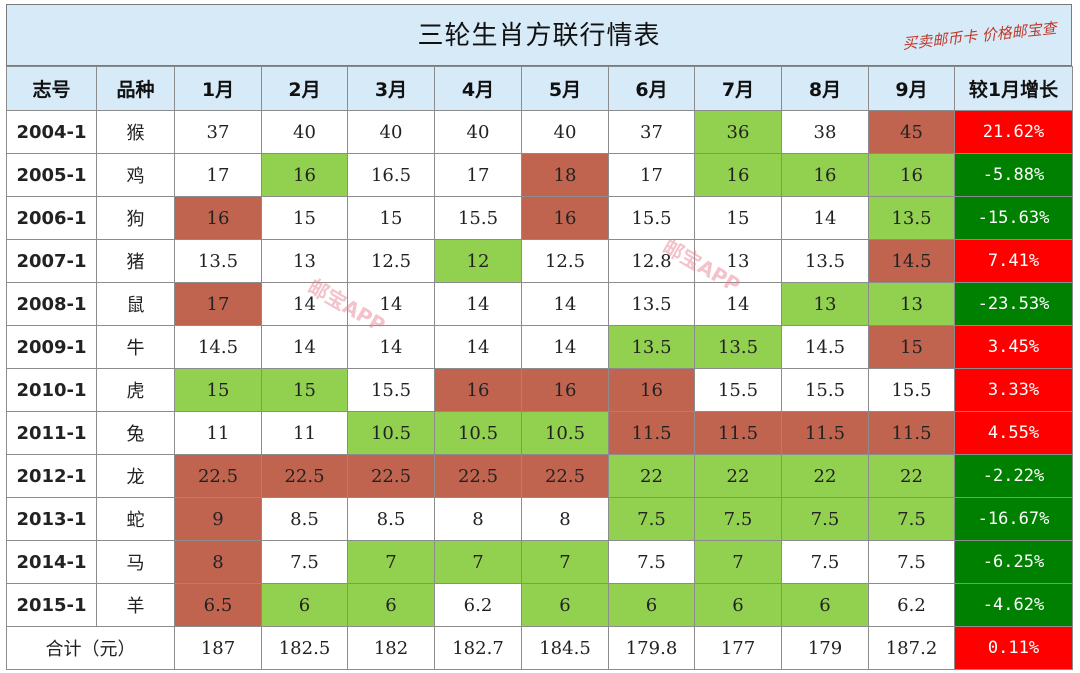  I want to click on table-row: 2013-1 蛇 9 8.5 8.5 8 8 7.5 7.5 7.5 7.5 -16.67%, so click(539, 519).